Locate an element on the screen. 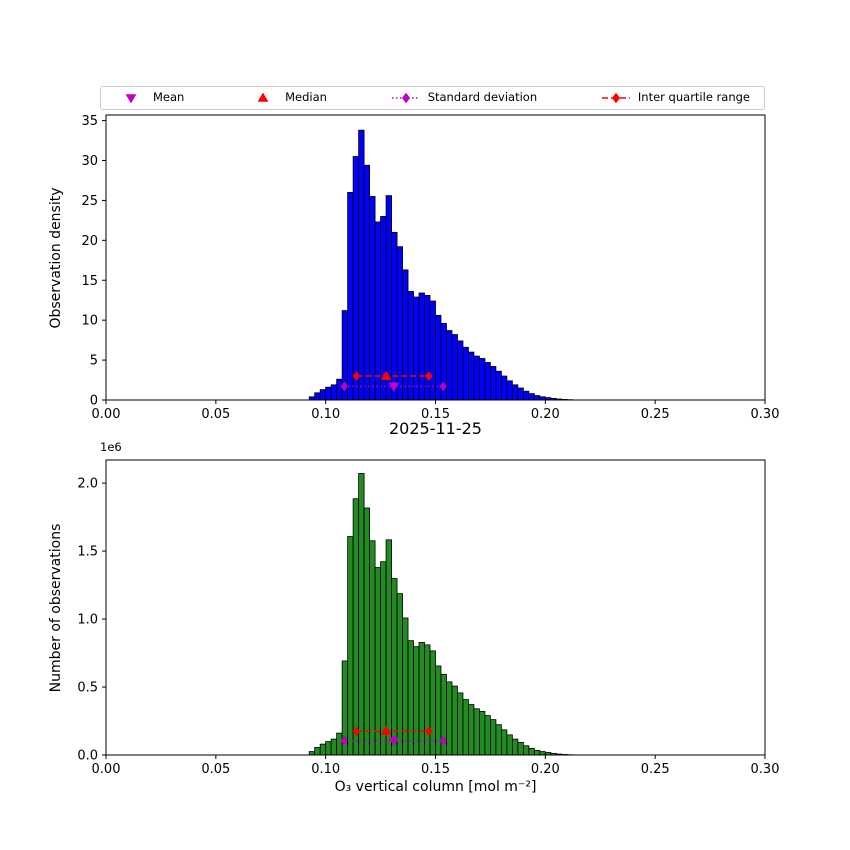 The width and height of the screenshot is (850, 850). y-axis-label-counts: Number of observations is located at coordinates (56, 608).